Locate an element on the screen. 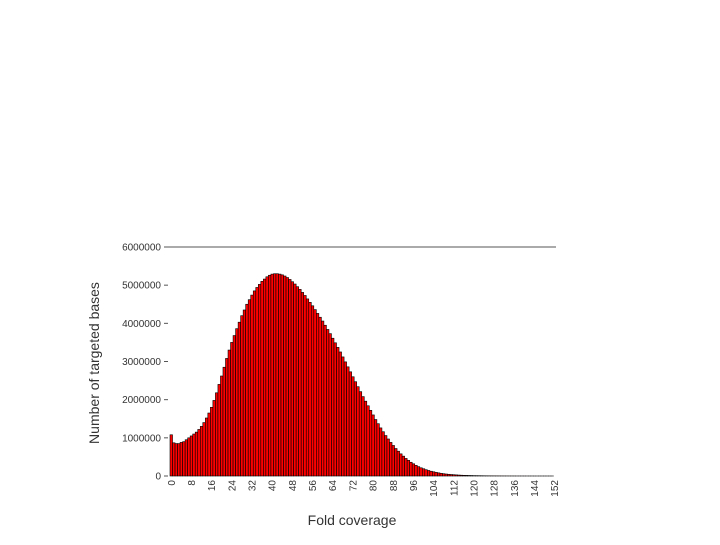  y-axis-label: Number of targeted bases is located at coordinates (94, 363).